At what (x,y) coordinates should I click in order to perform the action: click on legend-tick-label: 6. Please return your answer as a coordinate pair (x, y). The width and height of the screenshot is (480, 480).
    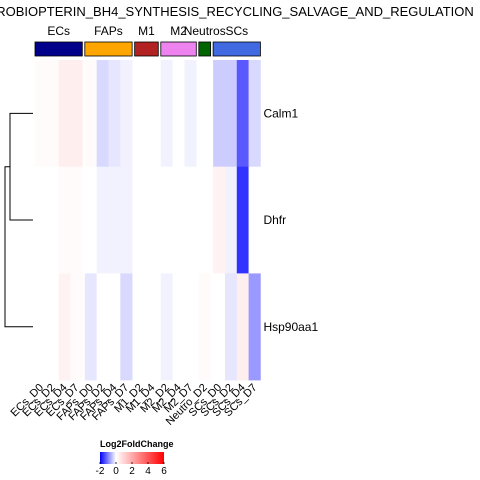
    Looking at the image, I should click on (164, 471).